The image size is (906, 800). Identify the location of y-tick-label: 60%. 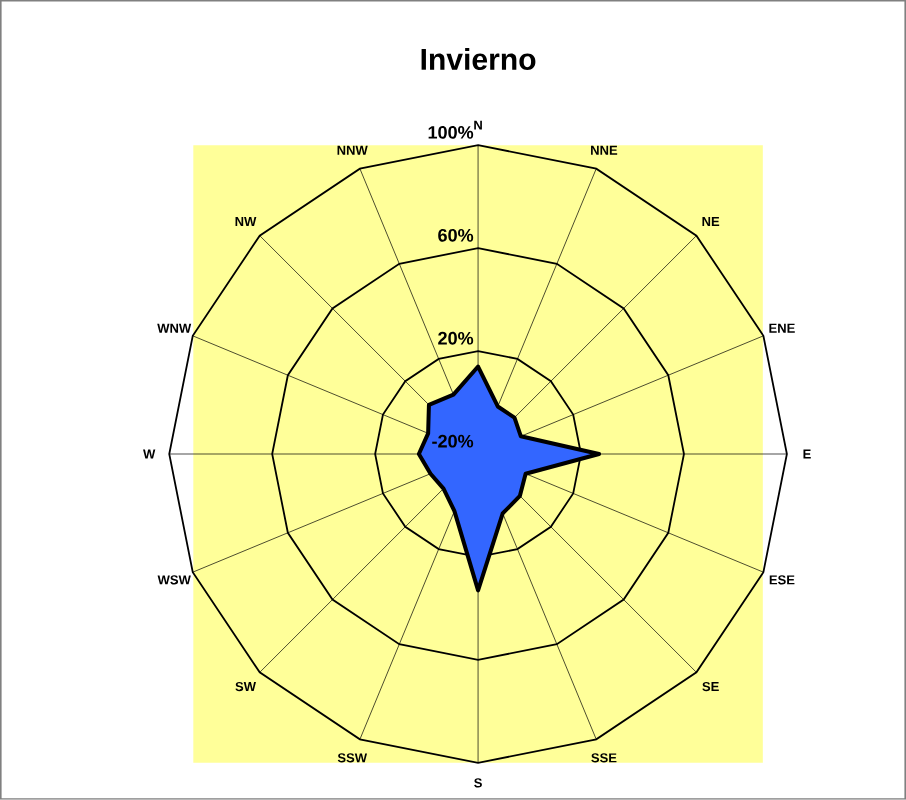
(456, 235).